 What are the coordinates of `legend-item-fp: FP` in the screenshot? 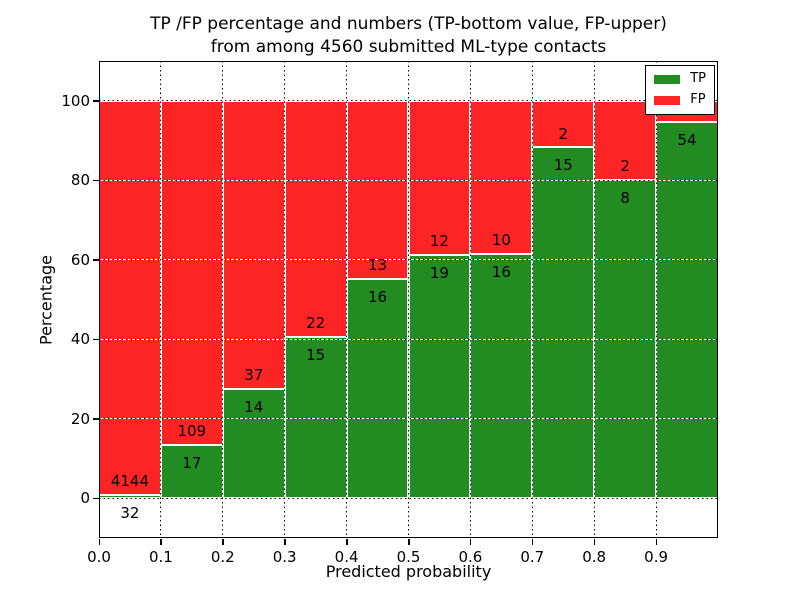 It's located at (680, 100).